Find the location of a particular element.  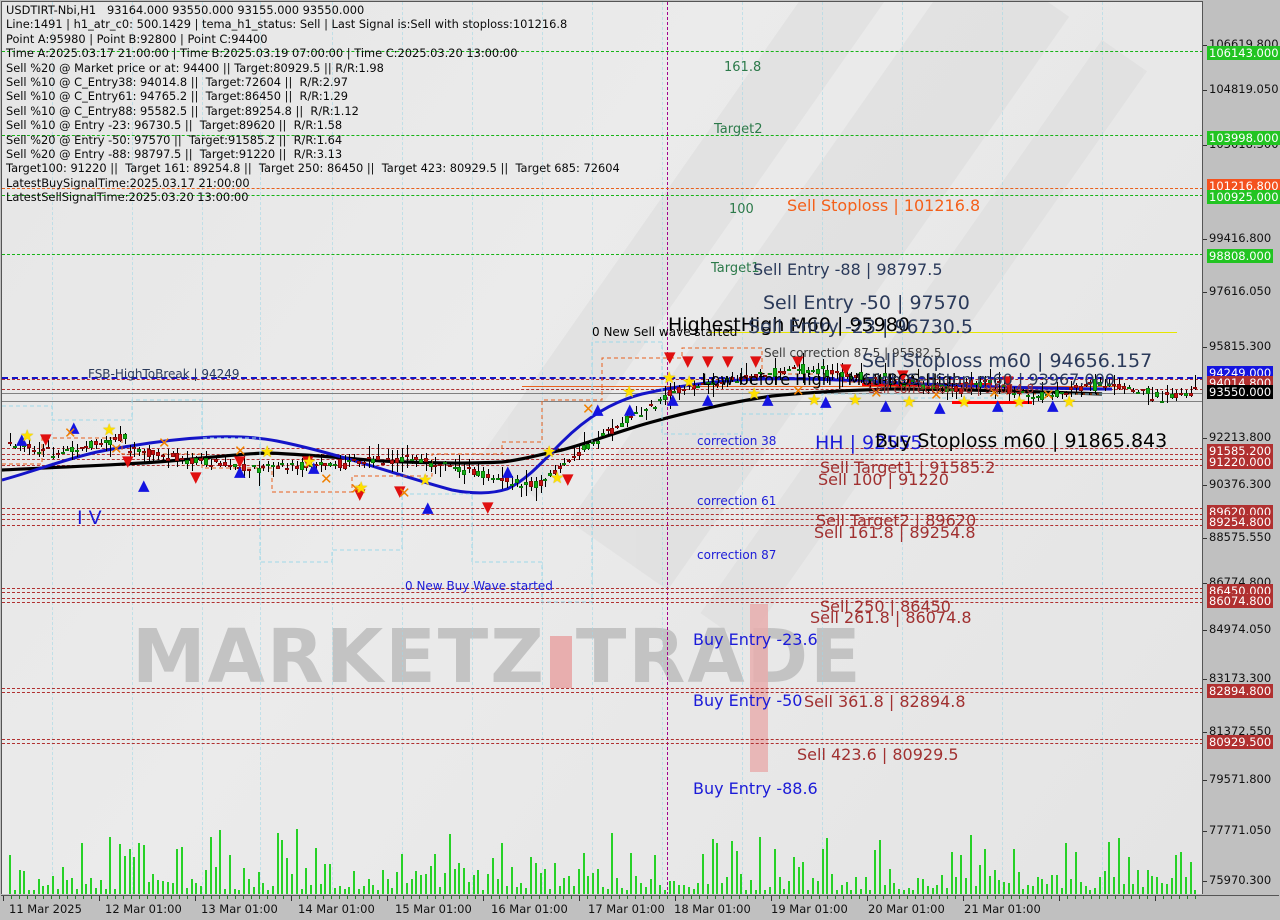

chart-label-30: Sell 423.6 | 80929.5 is located at coordinates (878, 754).